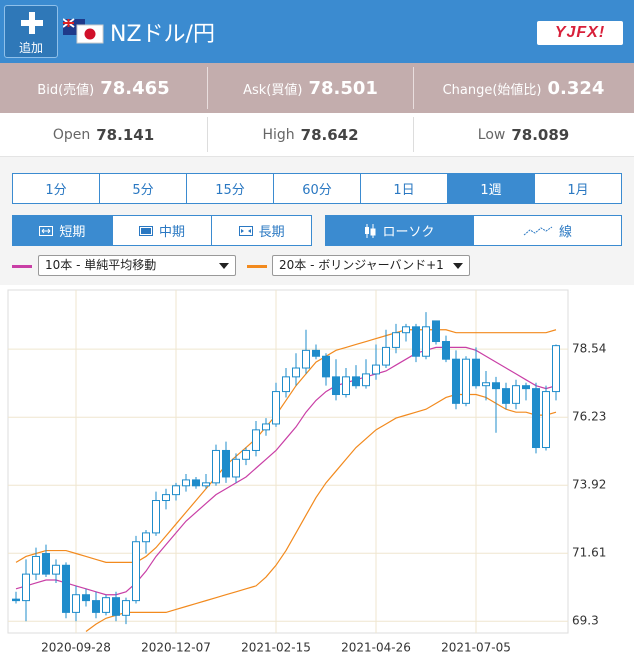  Describe the element at coordinates (137, 265) in the screenshot. I see `indicator-select: 10本 - 単純平均移動` at that location.